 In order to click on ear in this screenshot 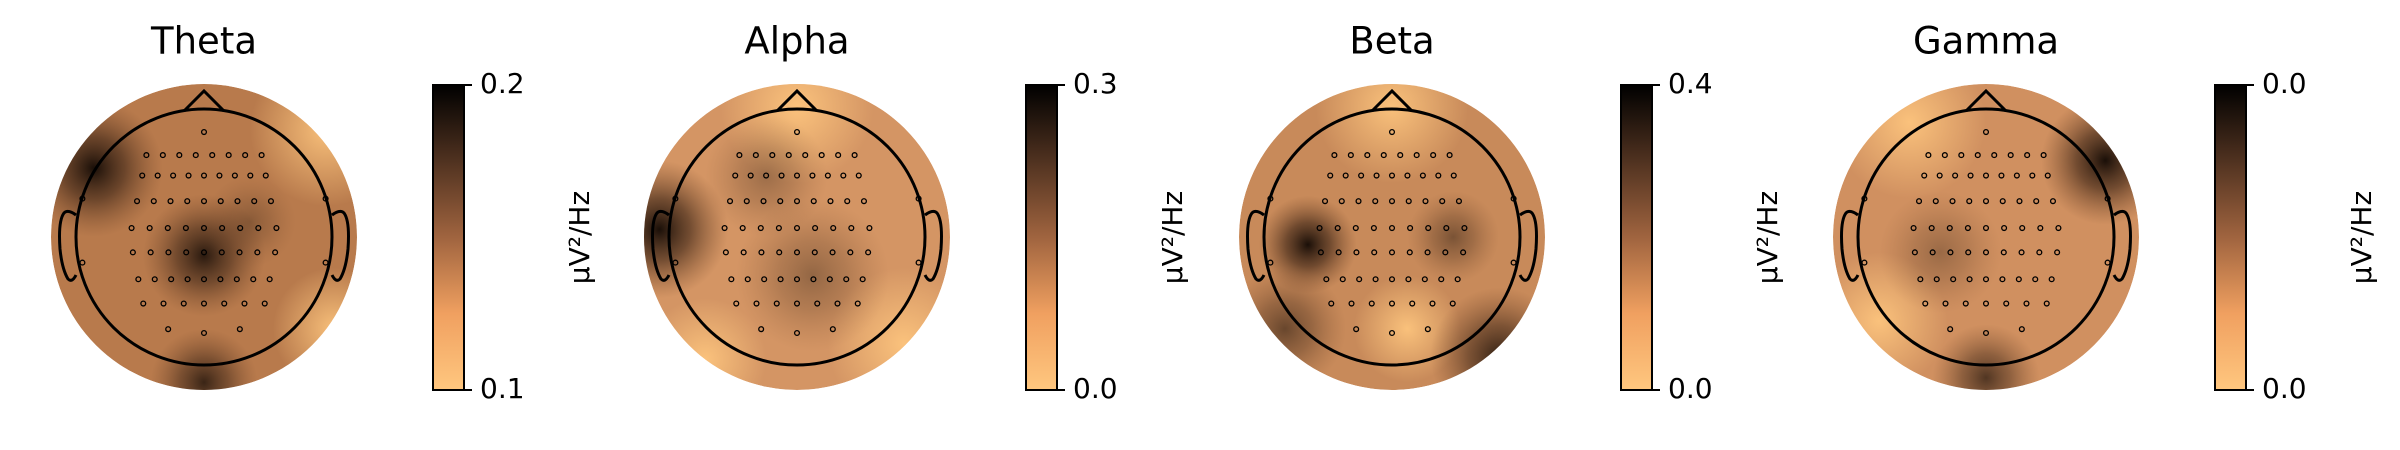, I will do `click(340, 245)`.